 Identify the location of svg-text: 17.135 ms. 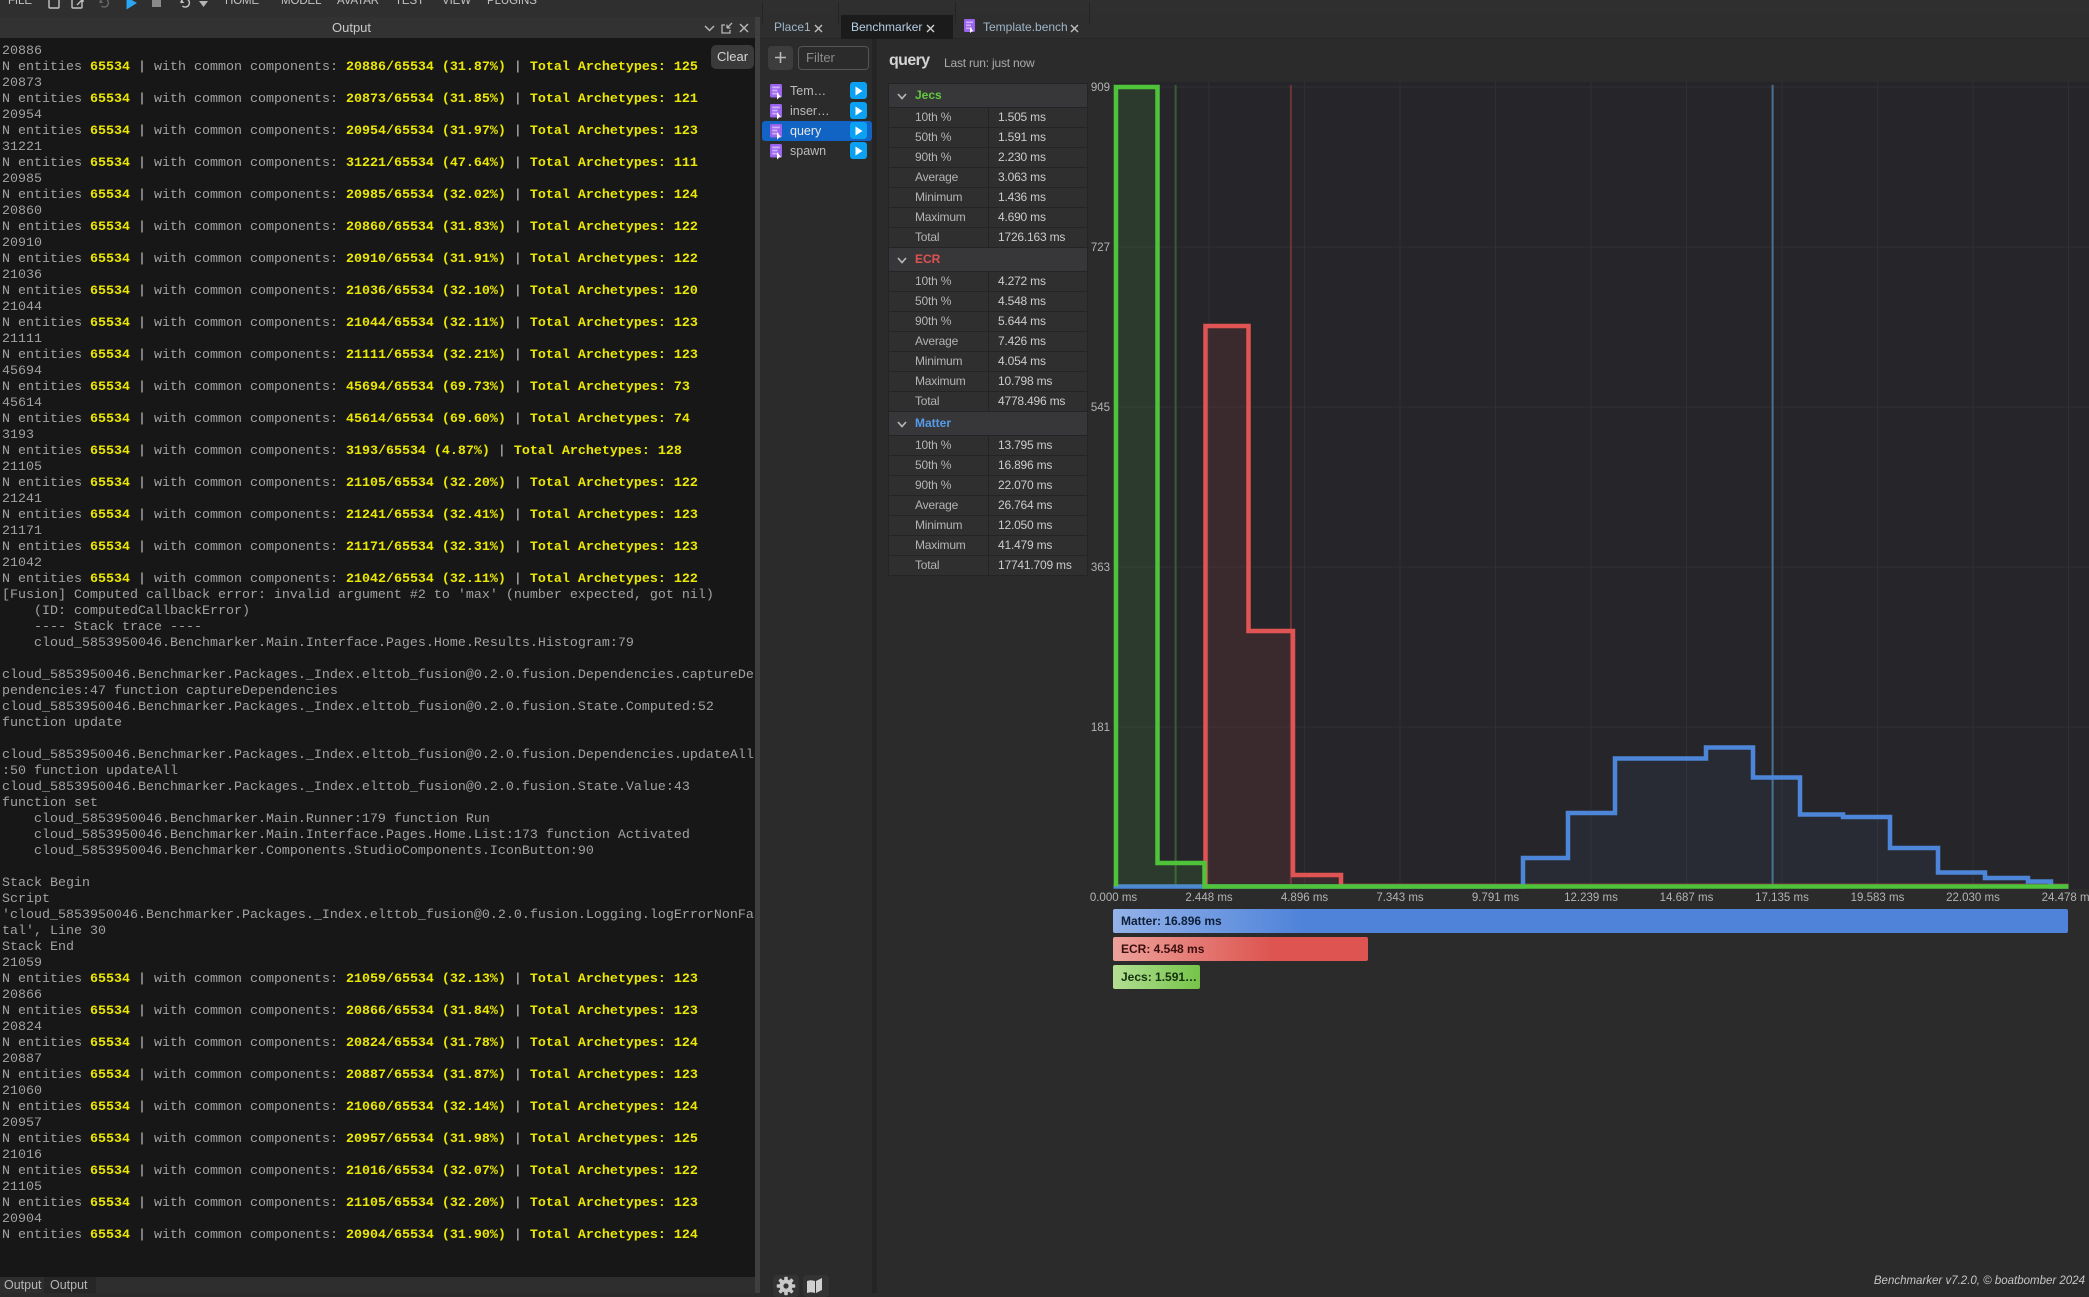
(1782, 898).